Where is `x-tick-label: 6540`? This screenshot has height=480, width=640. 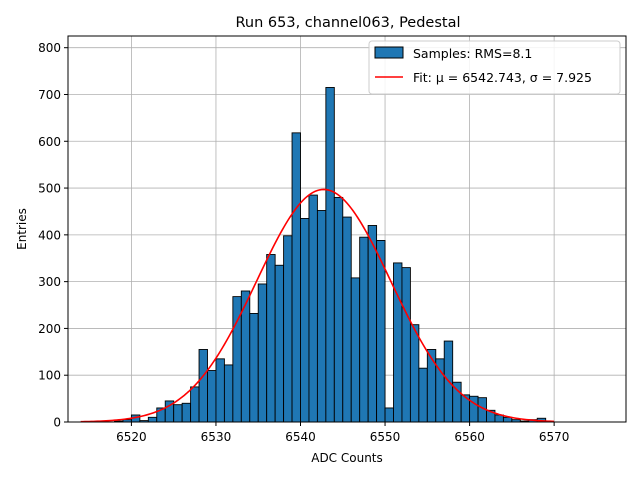 x-tick-label: 6540 is located at coordinates (300, 437).